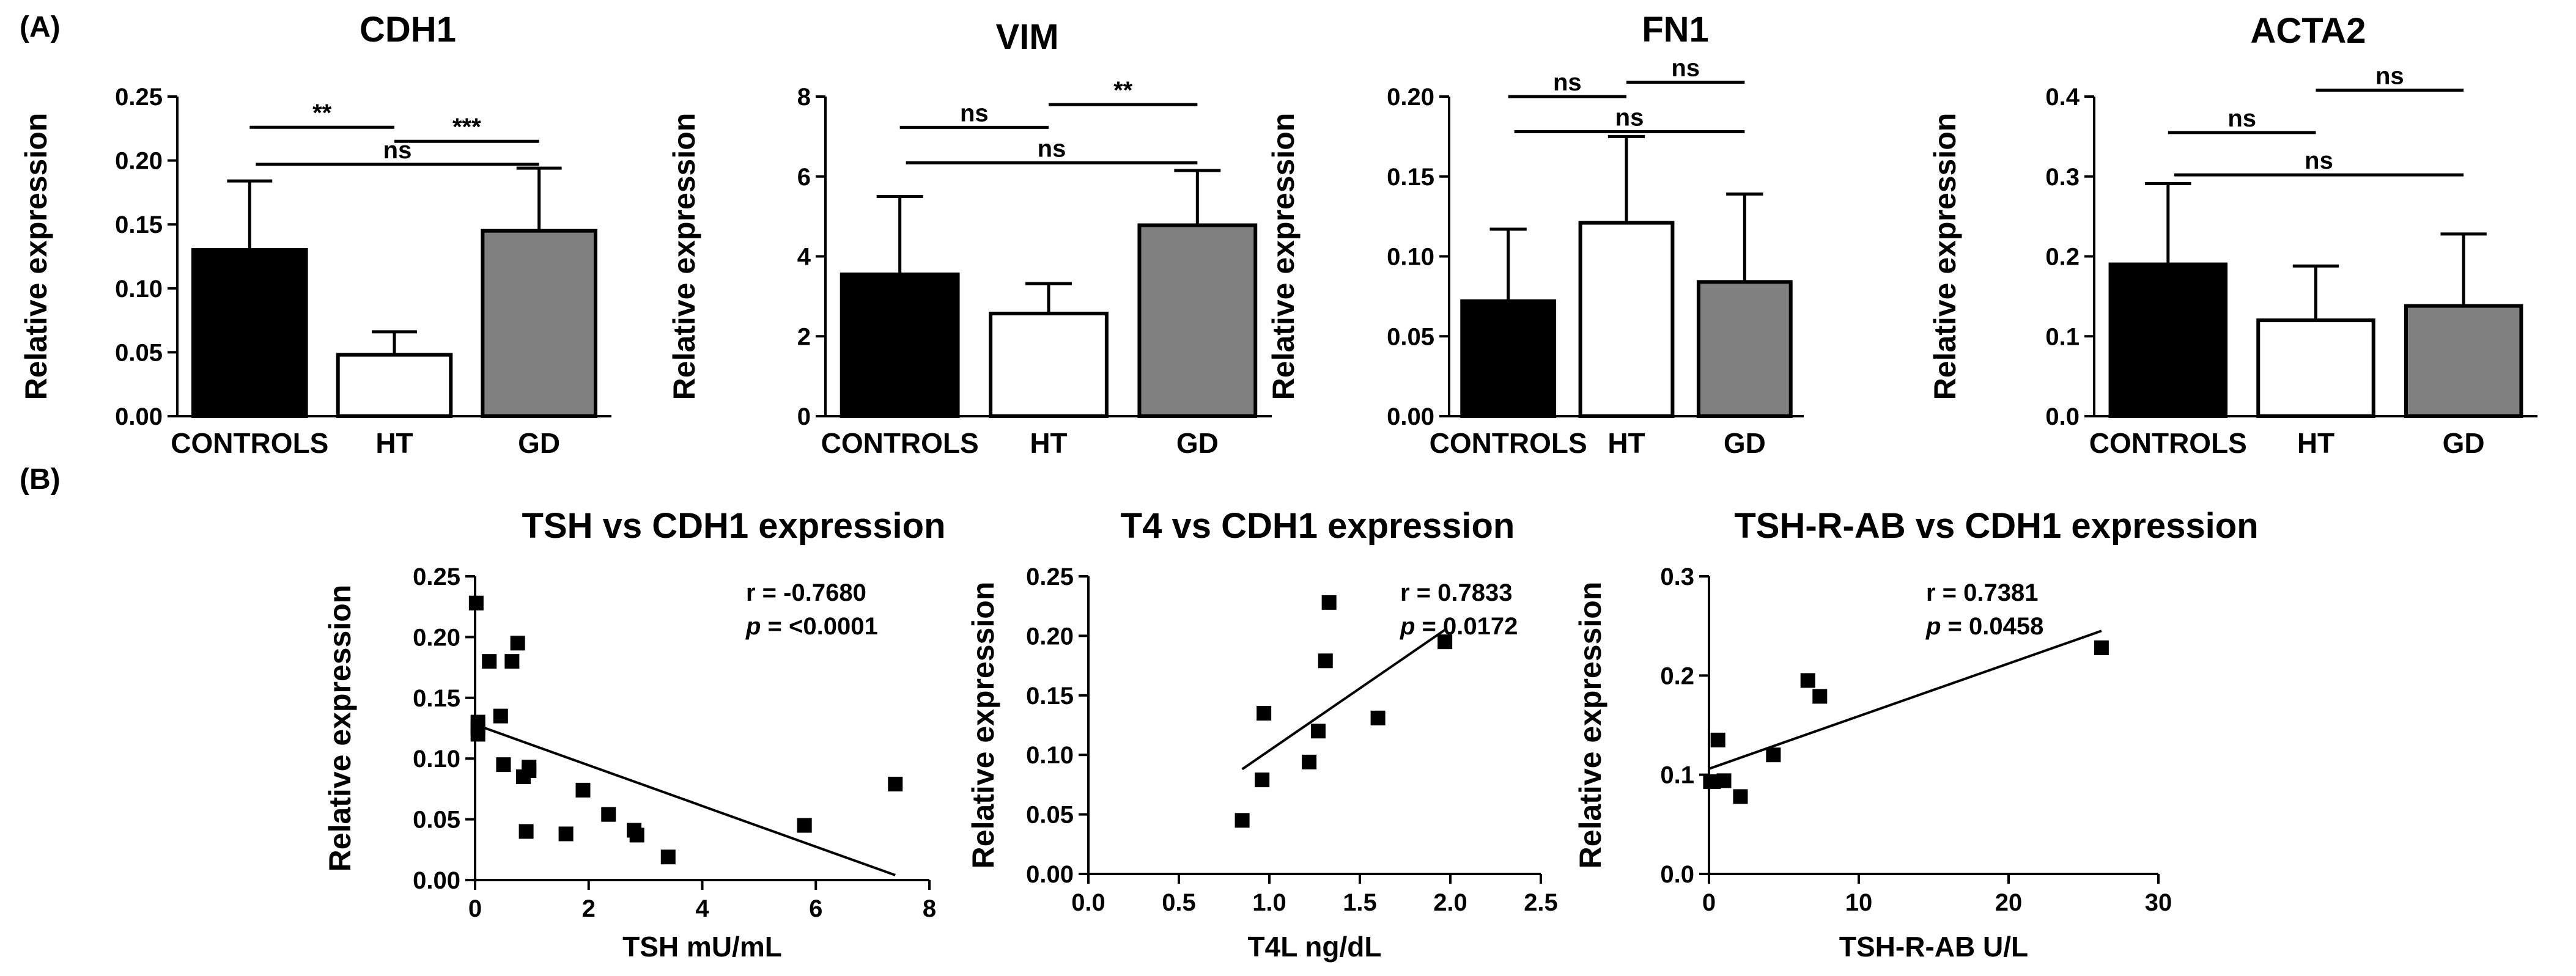 This screenshot has height=976, width=2576. I want to click on chart1-category-label: HT, so click(1048, 443).